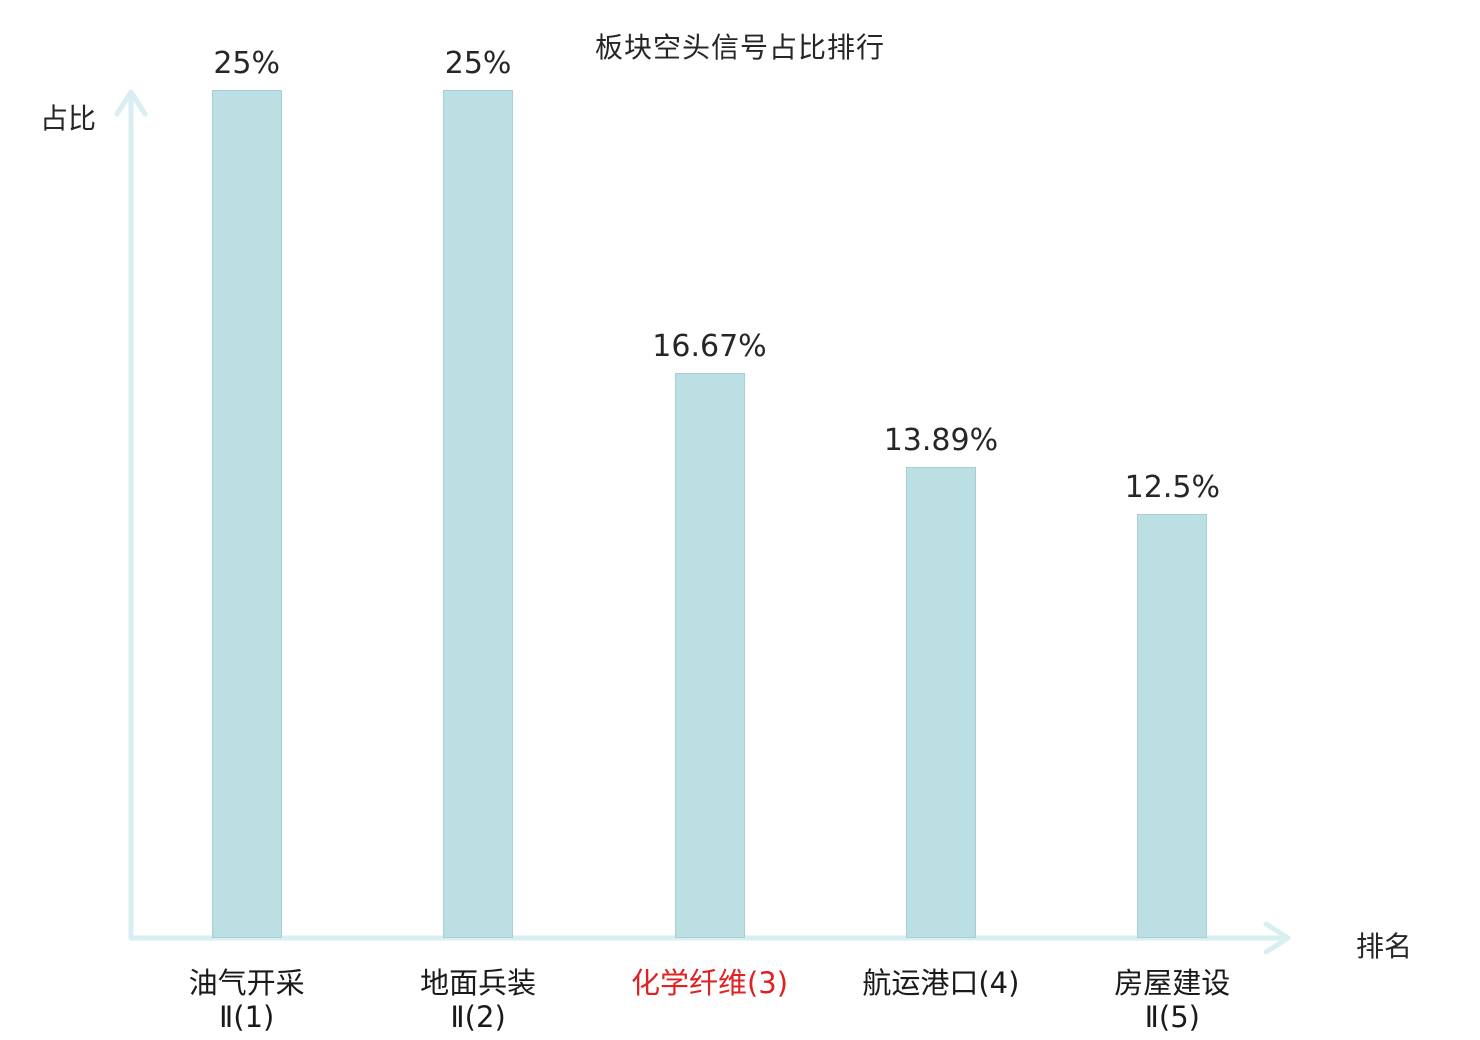  Describe the element at coordinates (131, 103) in the screenshot. I see `y-axis-arrow-icon` at that location.